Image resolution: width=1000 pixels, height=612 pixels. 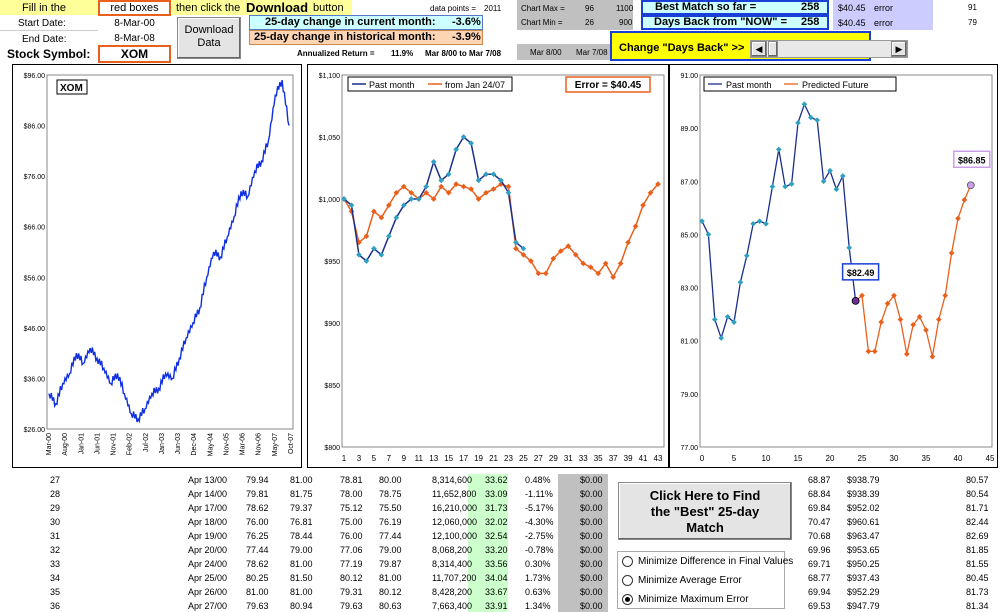 I want to click on table-cell: 12,060,000, so click(x=455, y=522).